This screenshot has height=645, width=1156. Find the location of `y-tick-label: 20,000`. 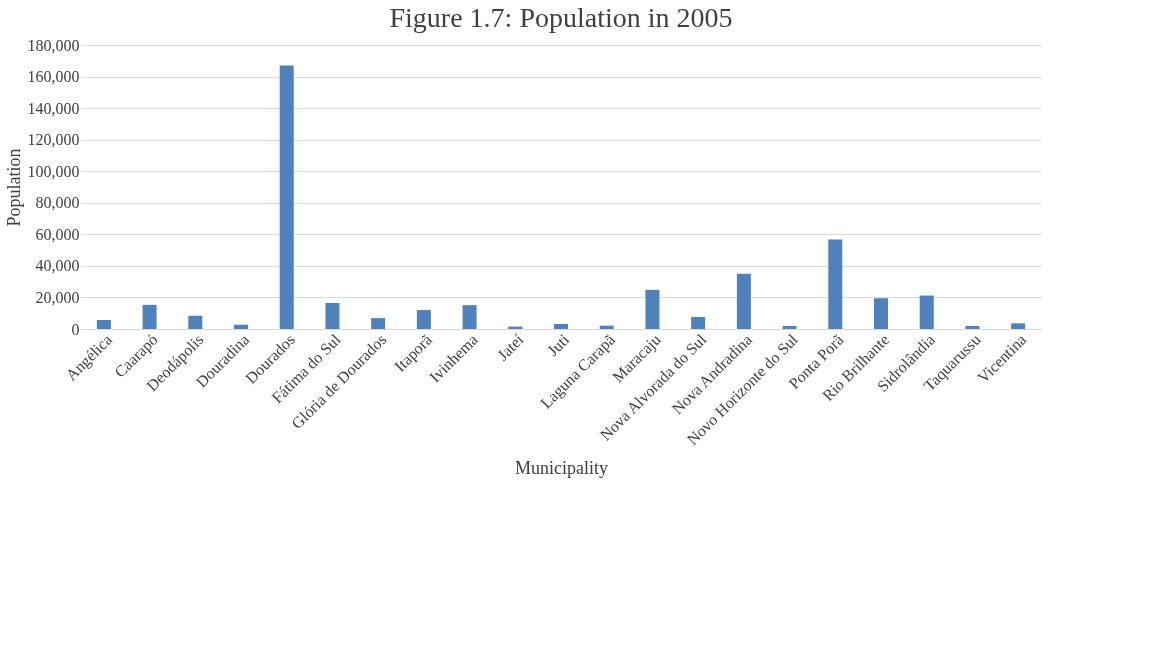

y-tick-label: 20,000 is located at coordinates (57, 297).